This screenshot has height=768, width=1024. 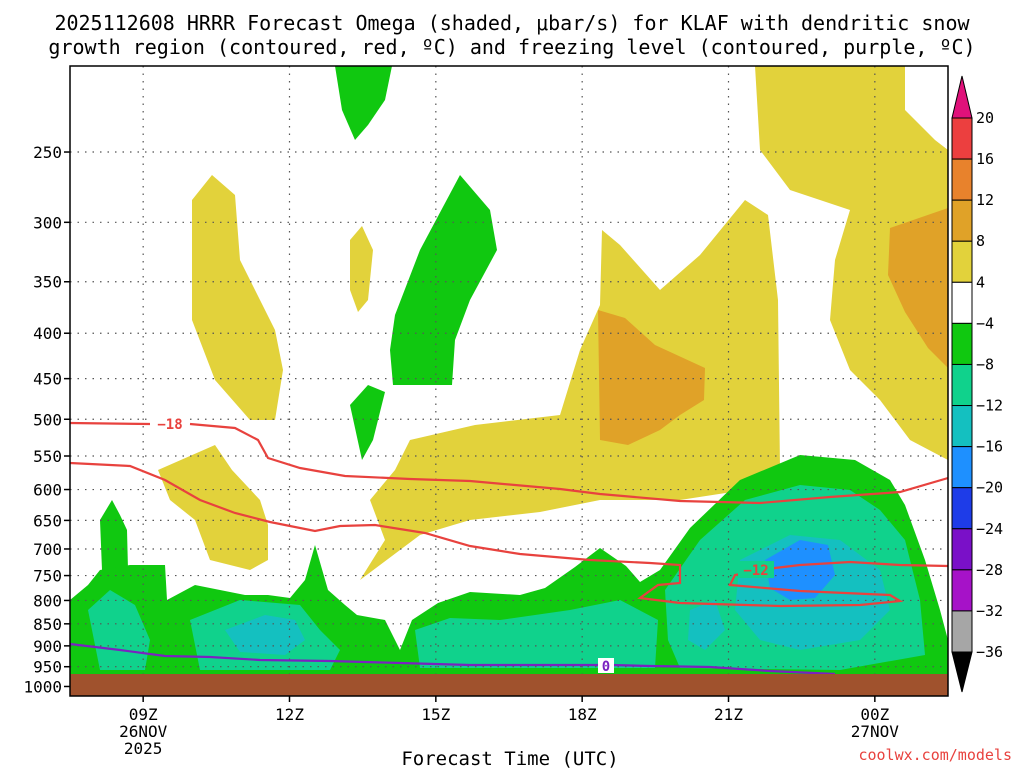 I want to click on colorbar-label: −12, so click(x=989, y=406).